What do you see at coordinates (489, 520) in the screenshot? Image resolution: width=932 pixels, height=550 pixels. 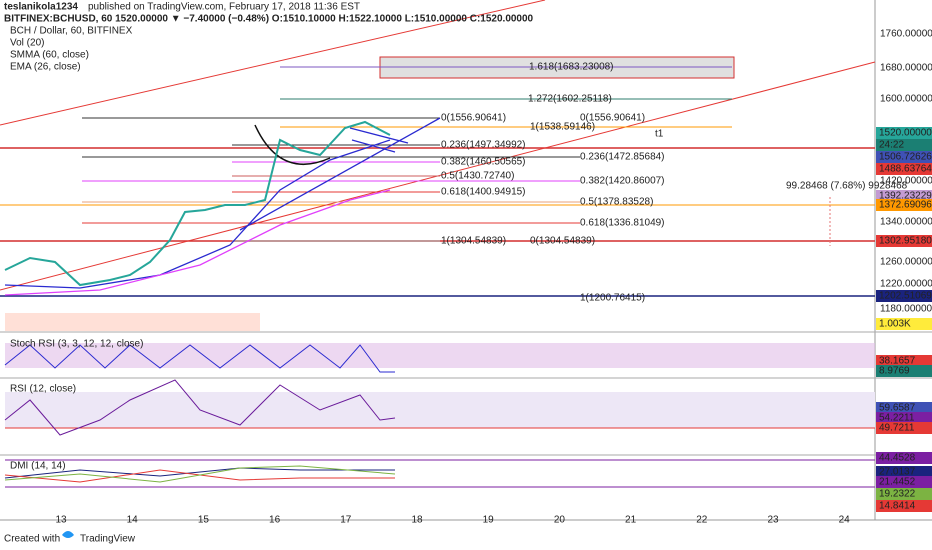 I see `time-label: 19` at bounding box center [489, 520].